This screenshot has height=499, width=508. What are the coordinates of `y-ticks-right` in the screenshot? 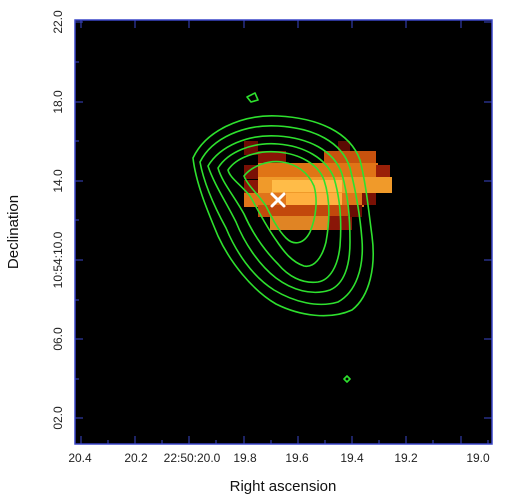 It's located at (488, 220).